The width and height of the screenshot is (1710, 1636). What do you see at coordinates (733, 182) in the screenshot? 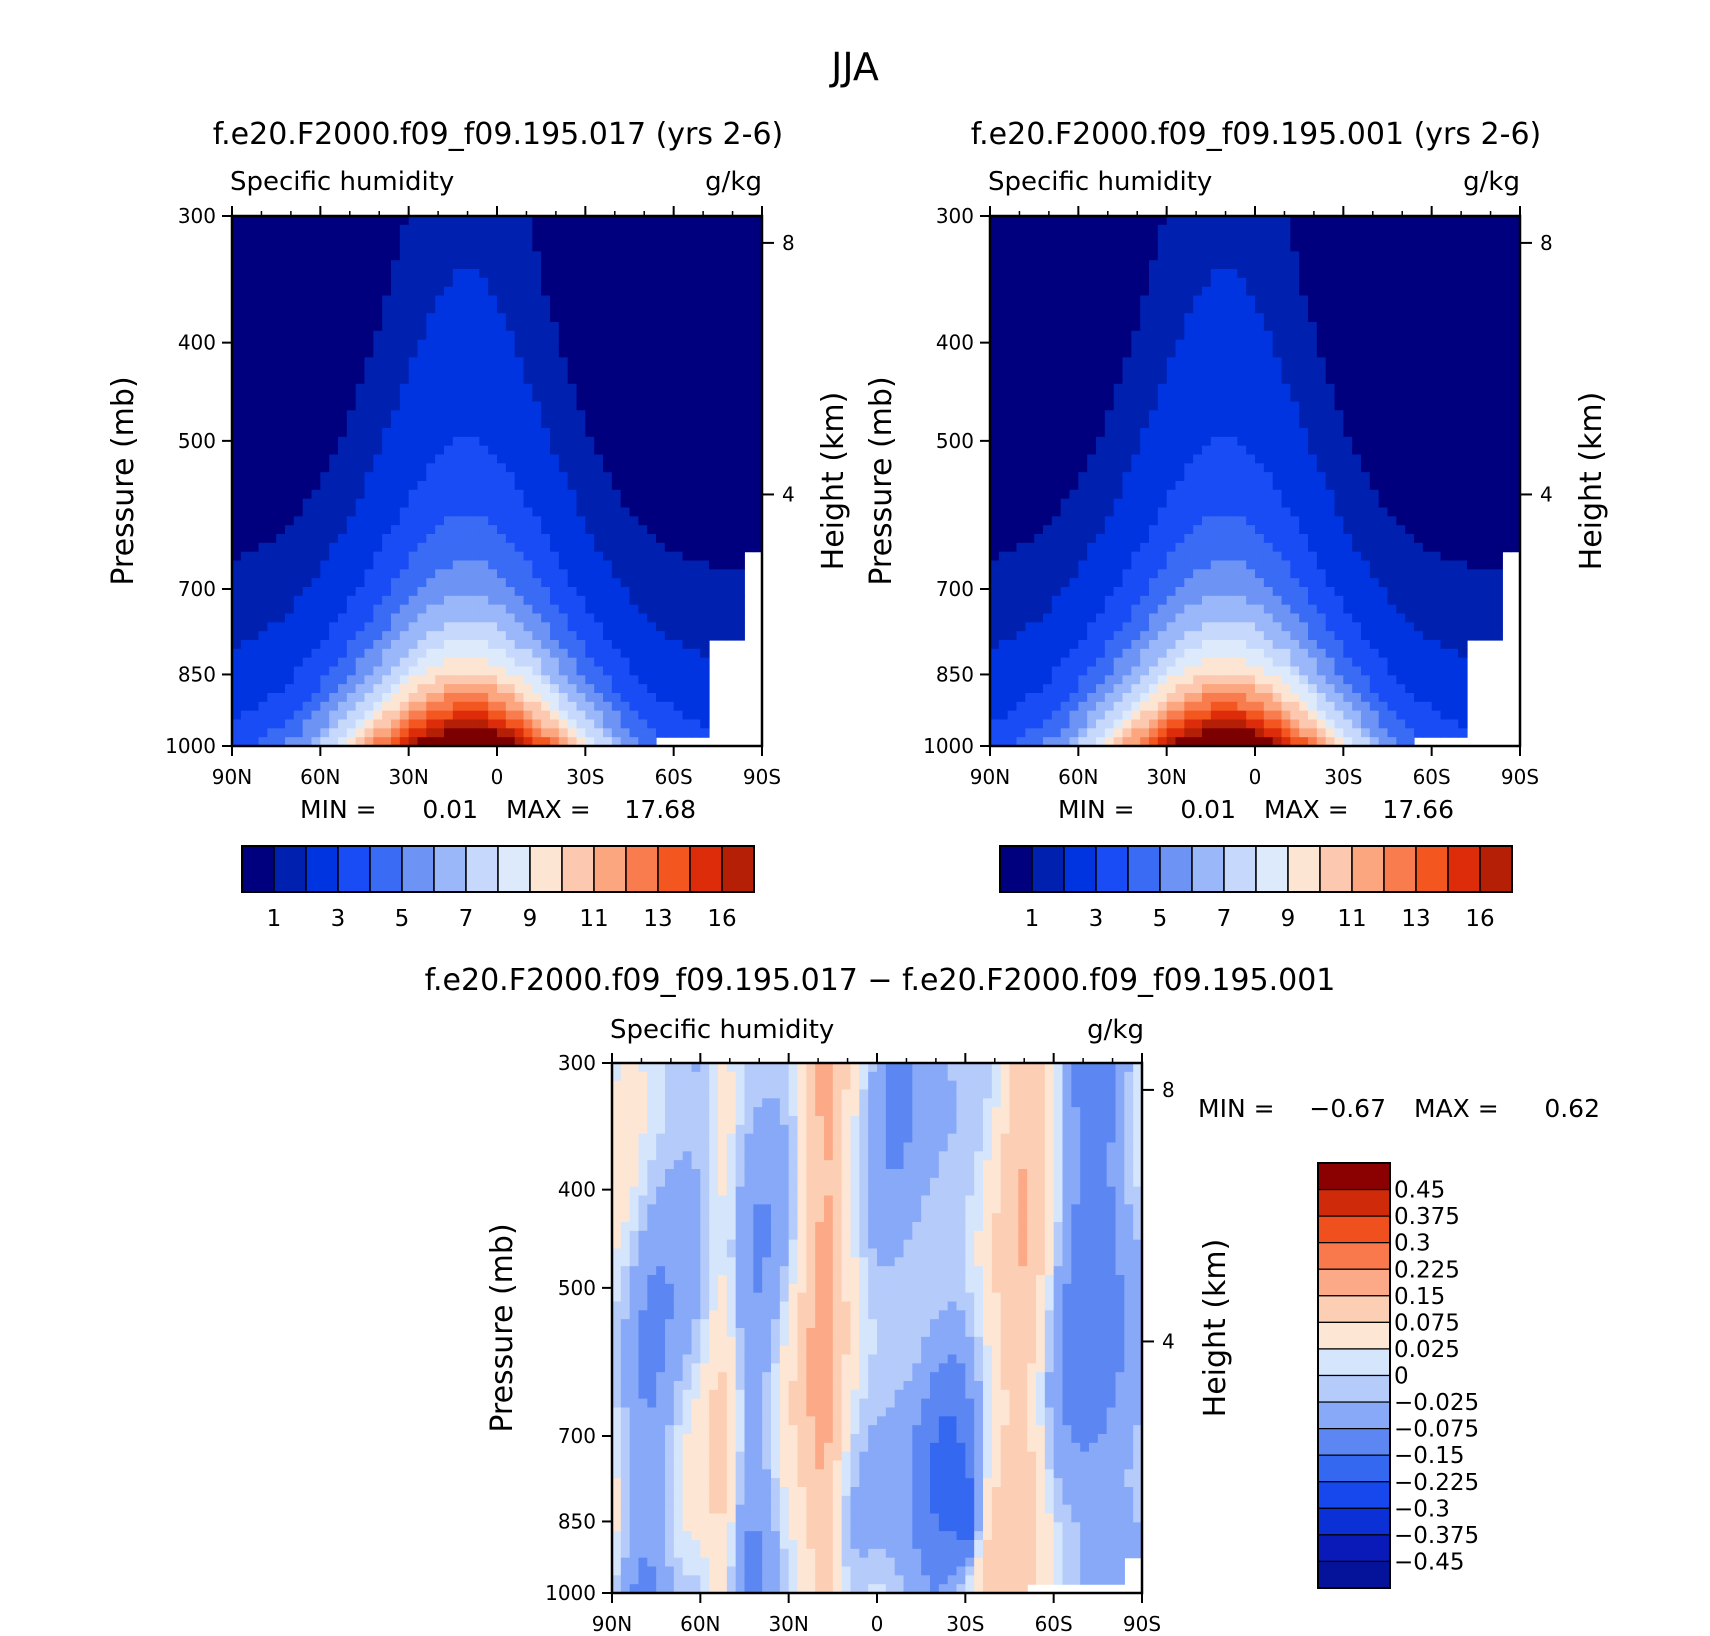
I see `units-label: g/kg` at bounding box center [733, 182].